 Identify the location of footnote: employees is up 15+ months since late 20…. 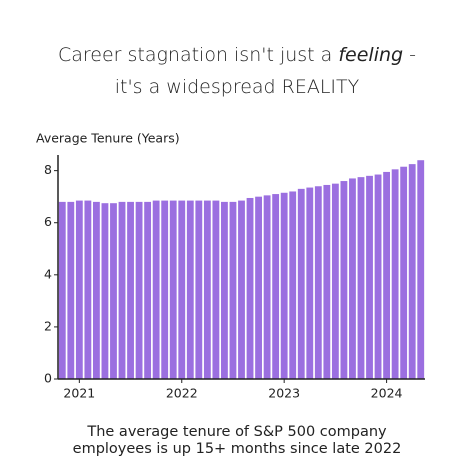
(237, 449).